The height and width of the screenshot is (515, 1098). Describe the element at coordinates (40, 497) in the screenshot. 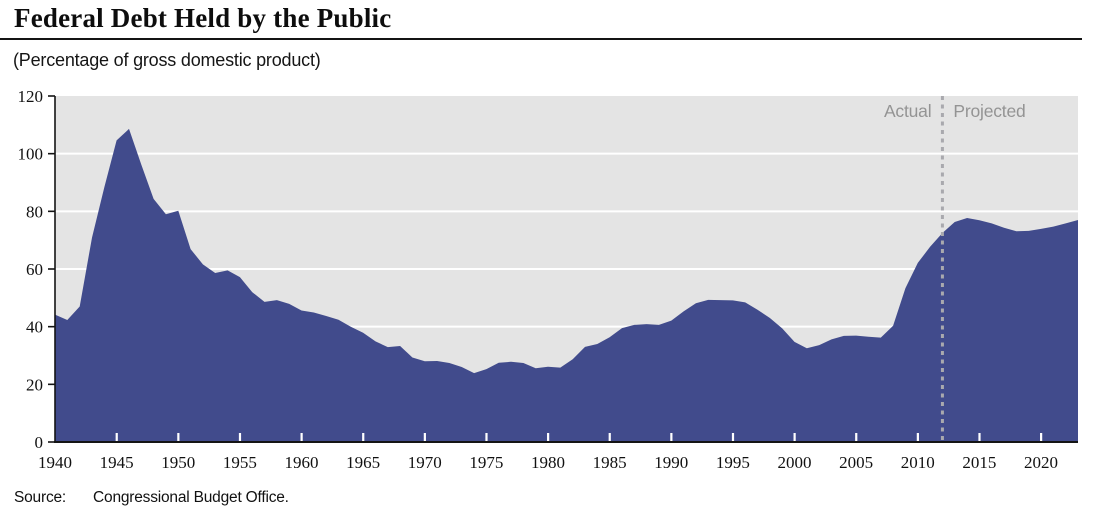

I see `source-label: Source:` at that location.